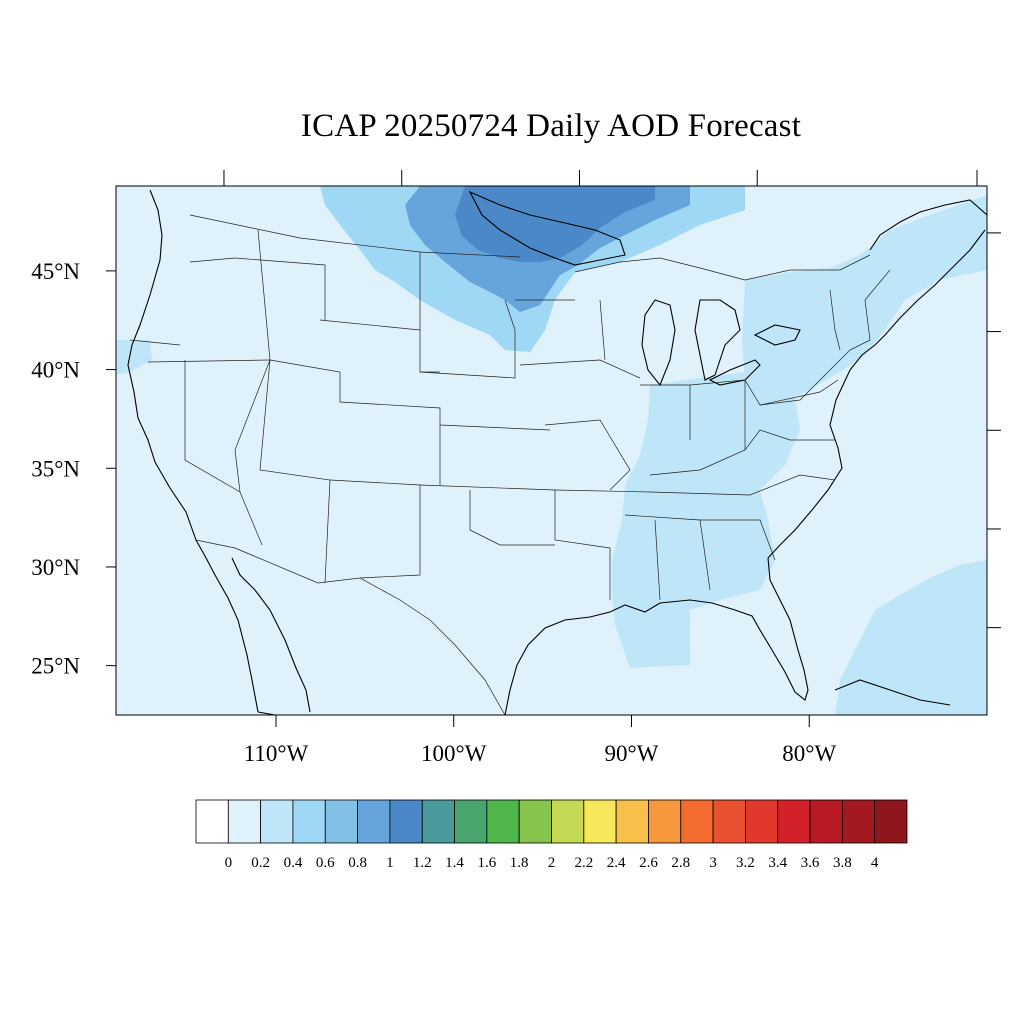  I want to click on colorbar-label: 0.6, so click(325, 863).